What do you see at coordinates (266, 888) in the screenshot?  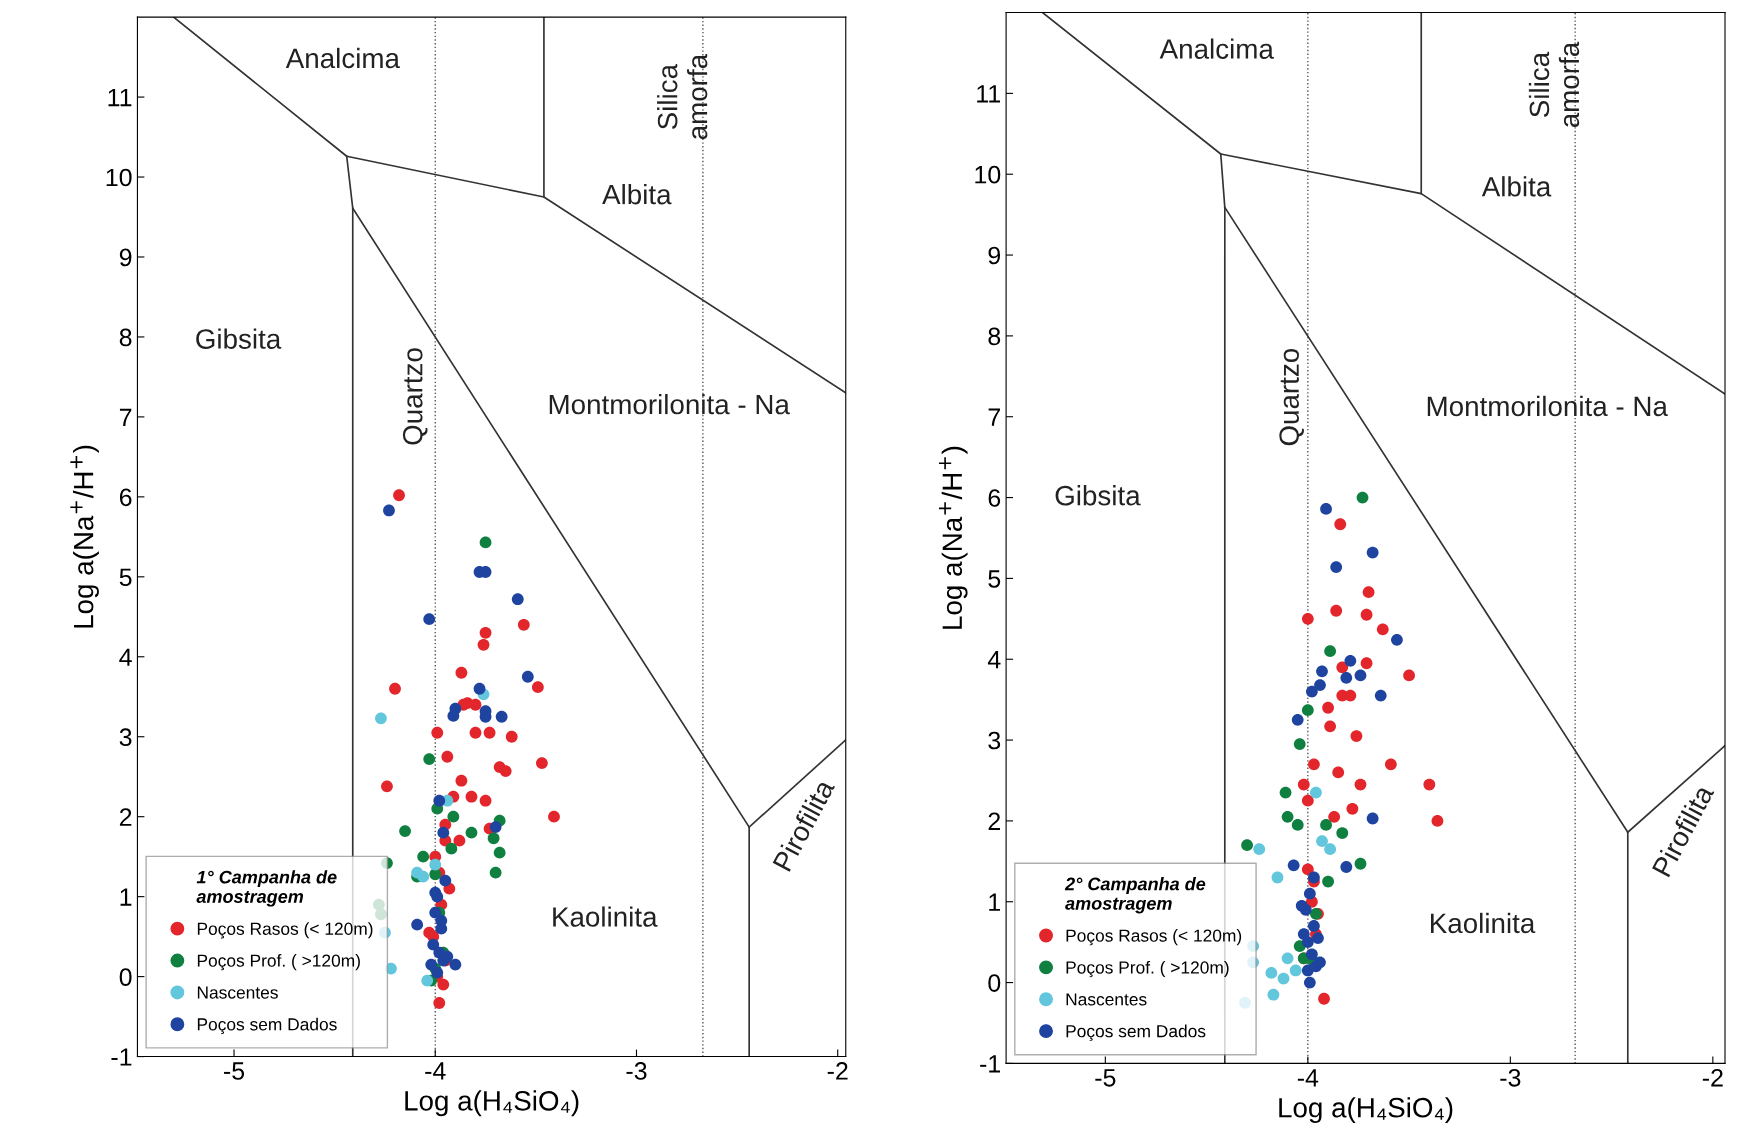 I see `legend-title: 1° Campanha de amostragem` at bounding box center [266, 888].